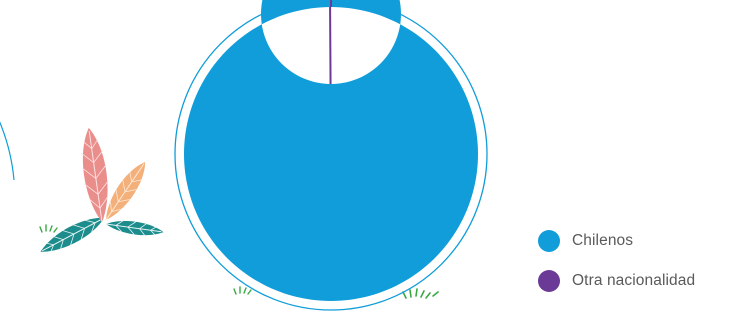 This screenshot has width=731, height=325. I want to click on legend-item-otra-nacionalidad: Otra nacionalidad, so click(616, 281).